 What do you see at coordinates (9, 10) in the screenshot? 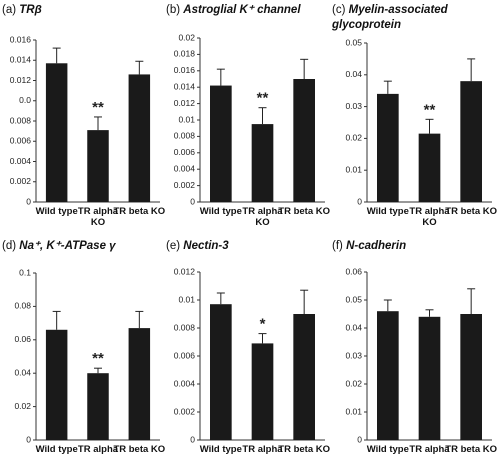
I see `panel-label: (a)` at bounding box center [9, 10].